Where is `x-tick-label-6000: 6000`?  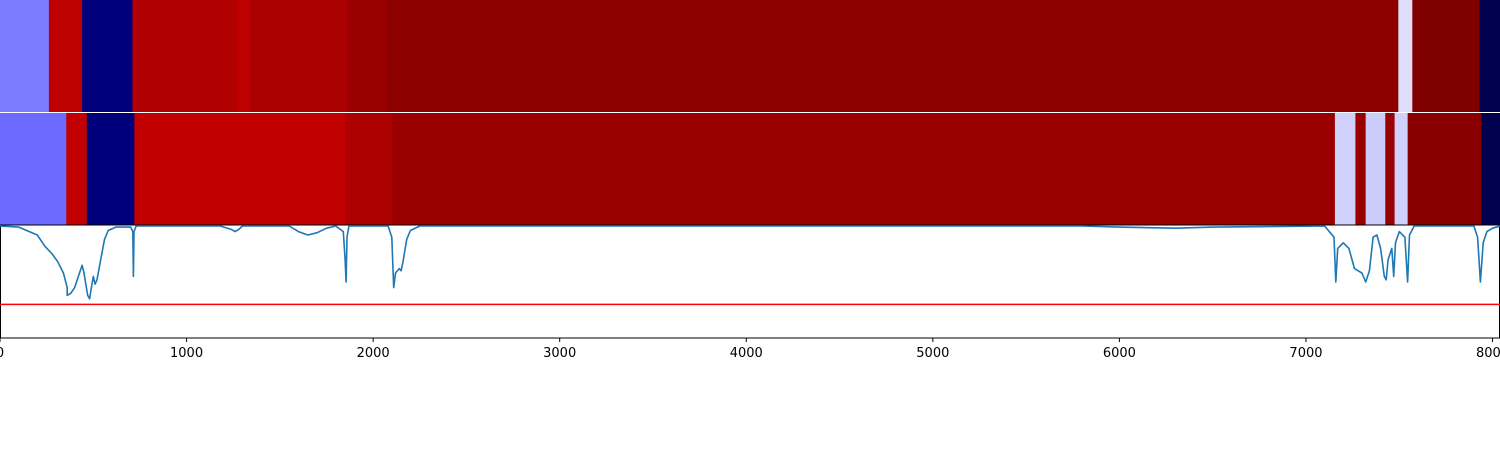 x-tick-label-6000: 6000 is located at coordinates (1119, 353).